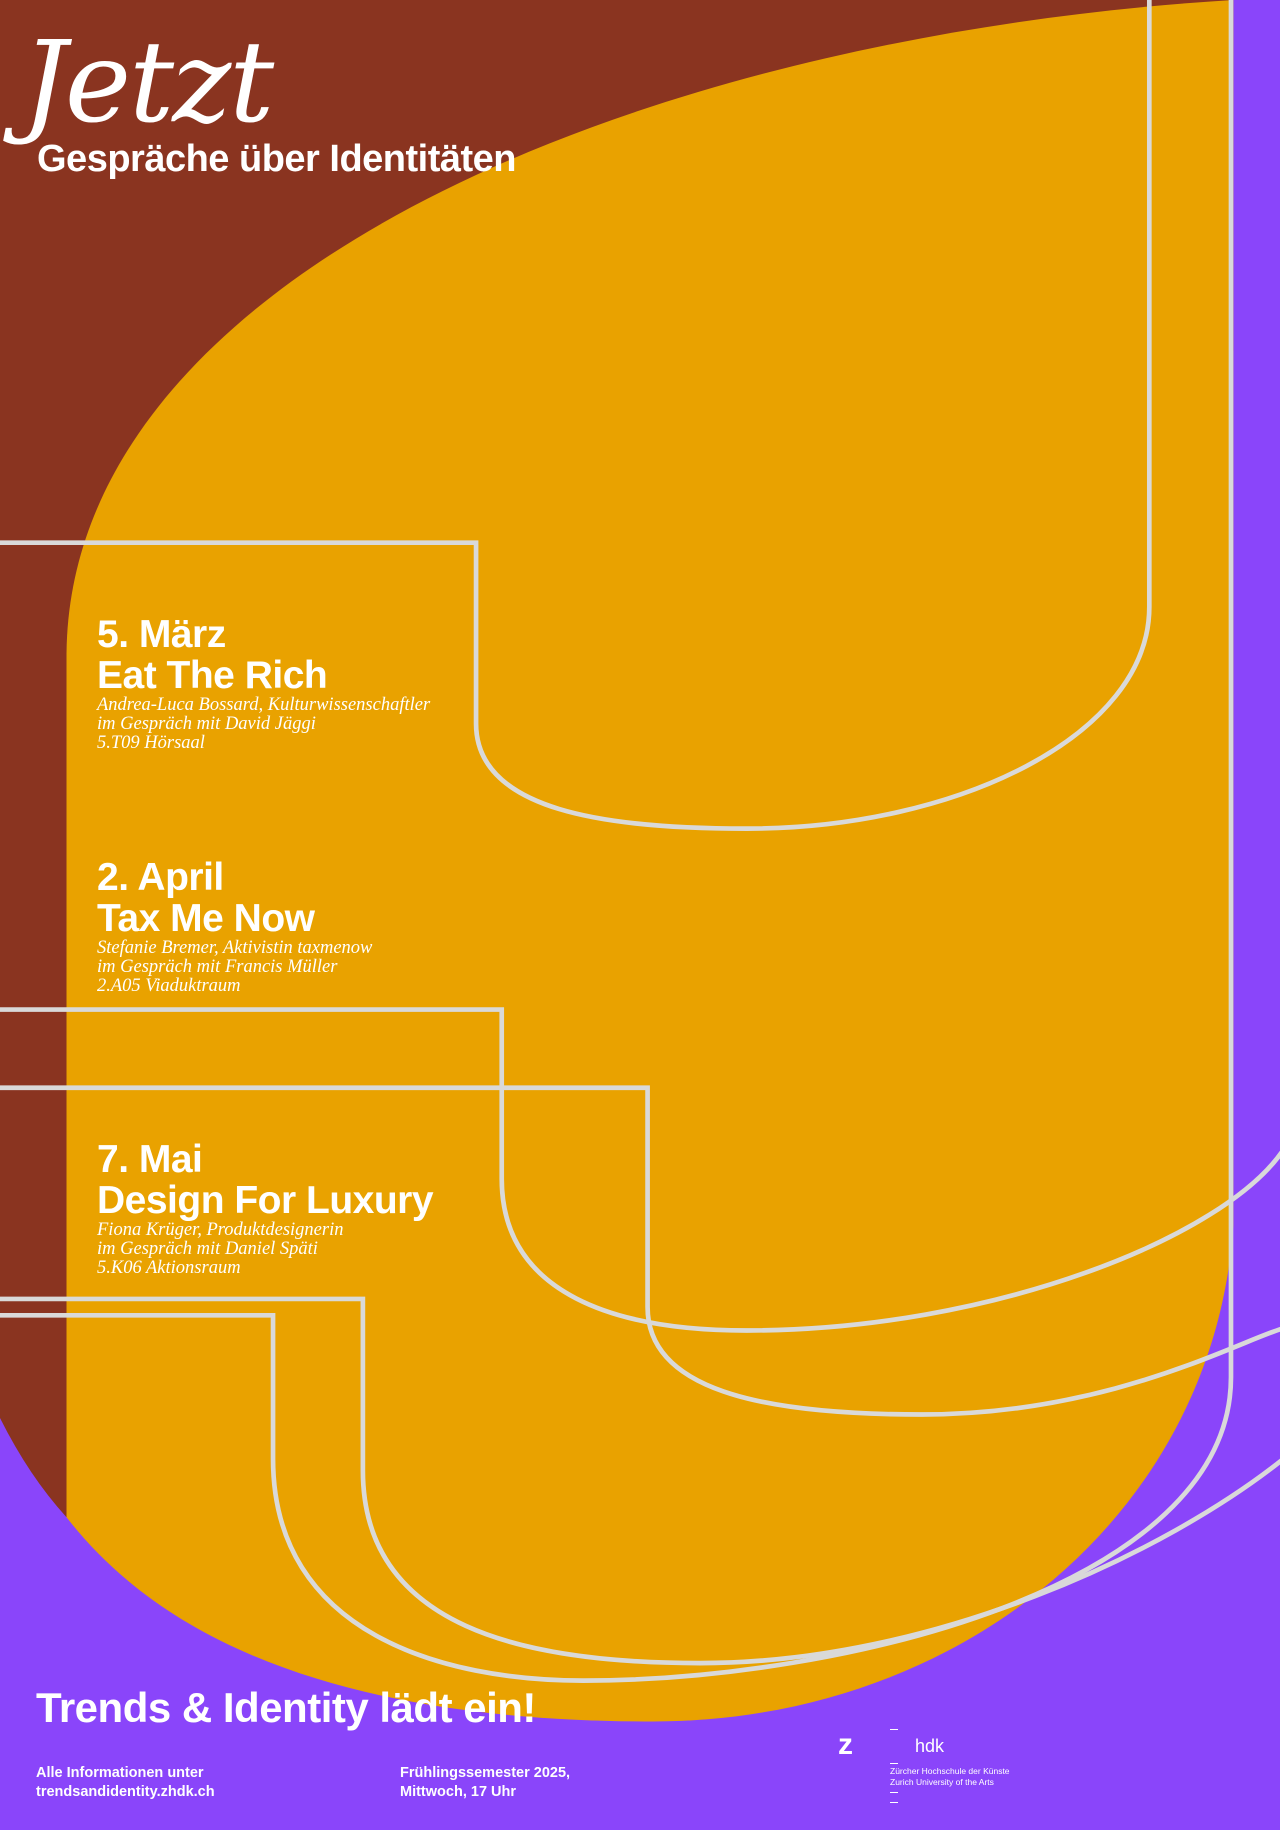  What do you see at coordinates (930, 1746) in the screenshot?
I see `zhdk-logo-name: hdk` at bounding box center [930, 1746].